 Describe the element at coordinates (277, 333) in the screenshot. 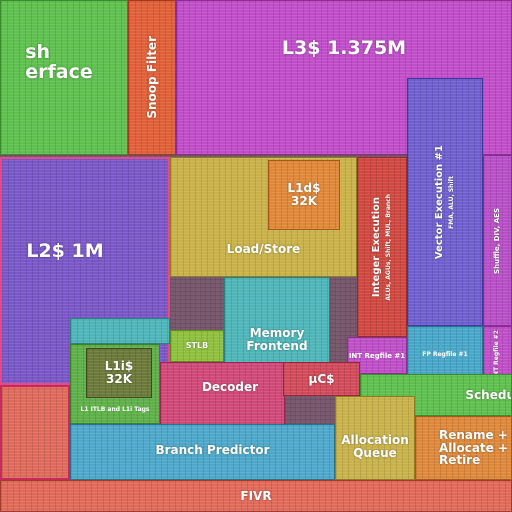

I see `memory-frontend-line1: Memory` at that location.